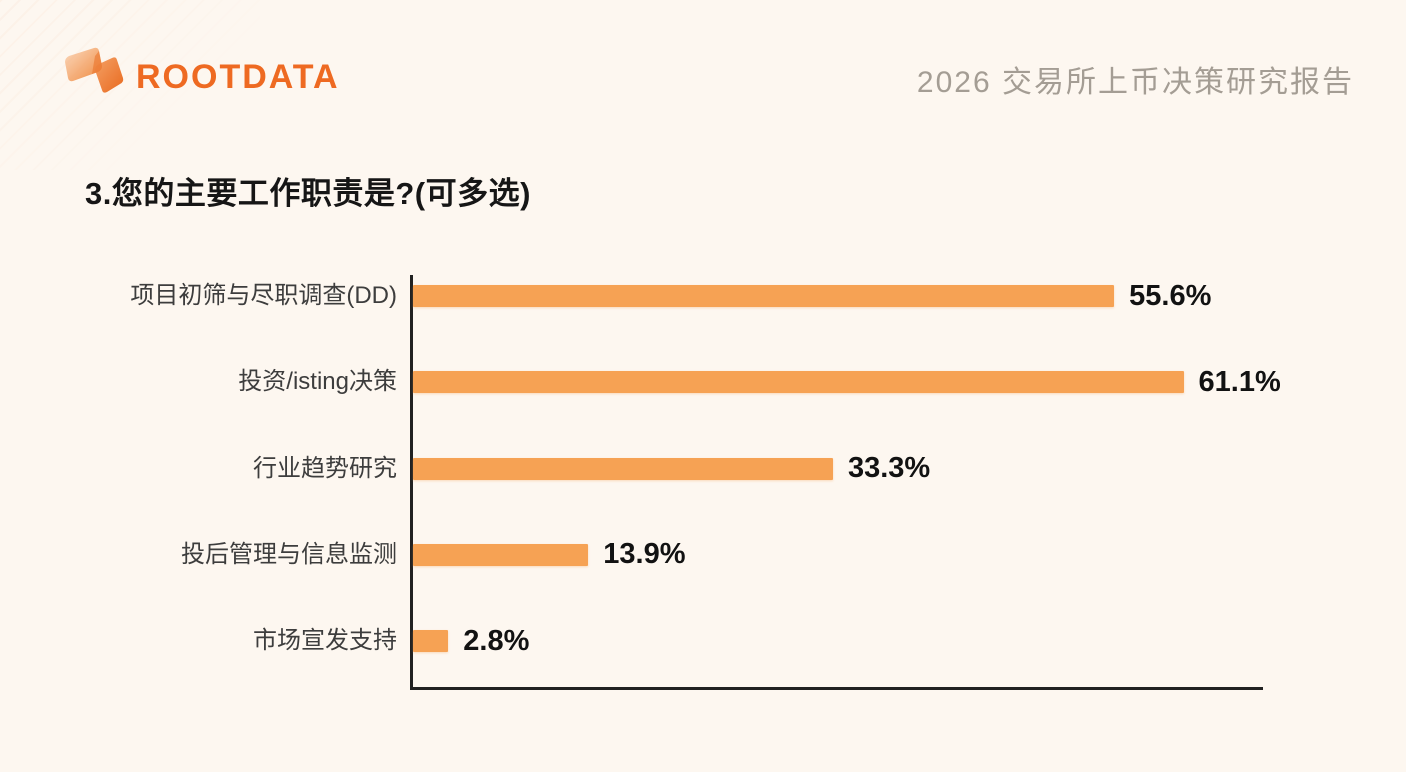 This screenshot has width=1406, height=772. Describe the element at coordinates (644, 554) in the screenshot. I see `bar-value-label: 13.9%` at that location.